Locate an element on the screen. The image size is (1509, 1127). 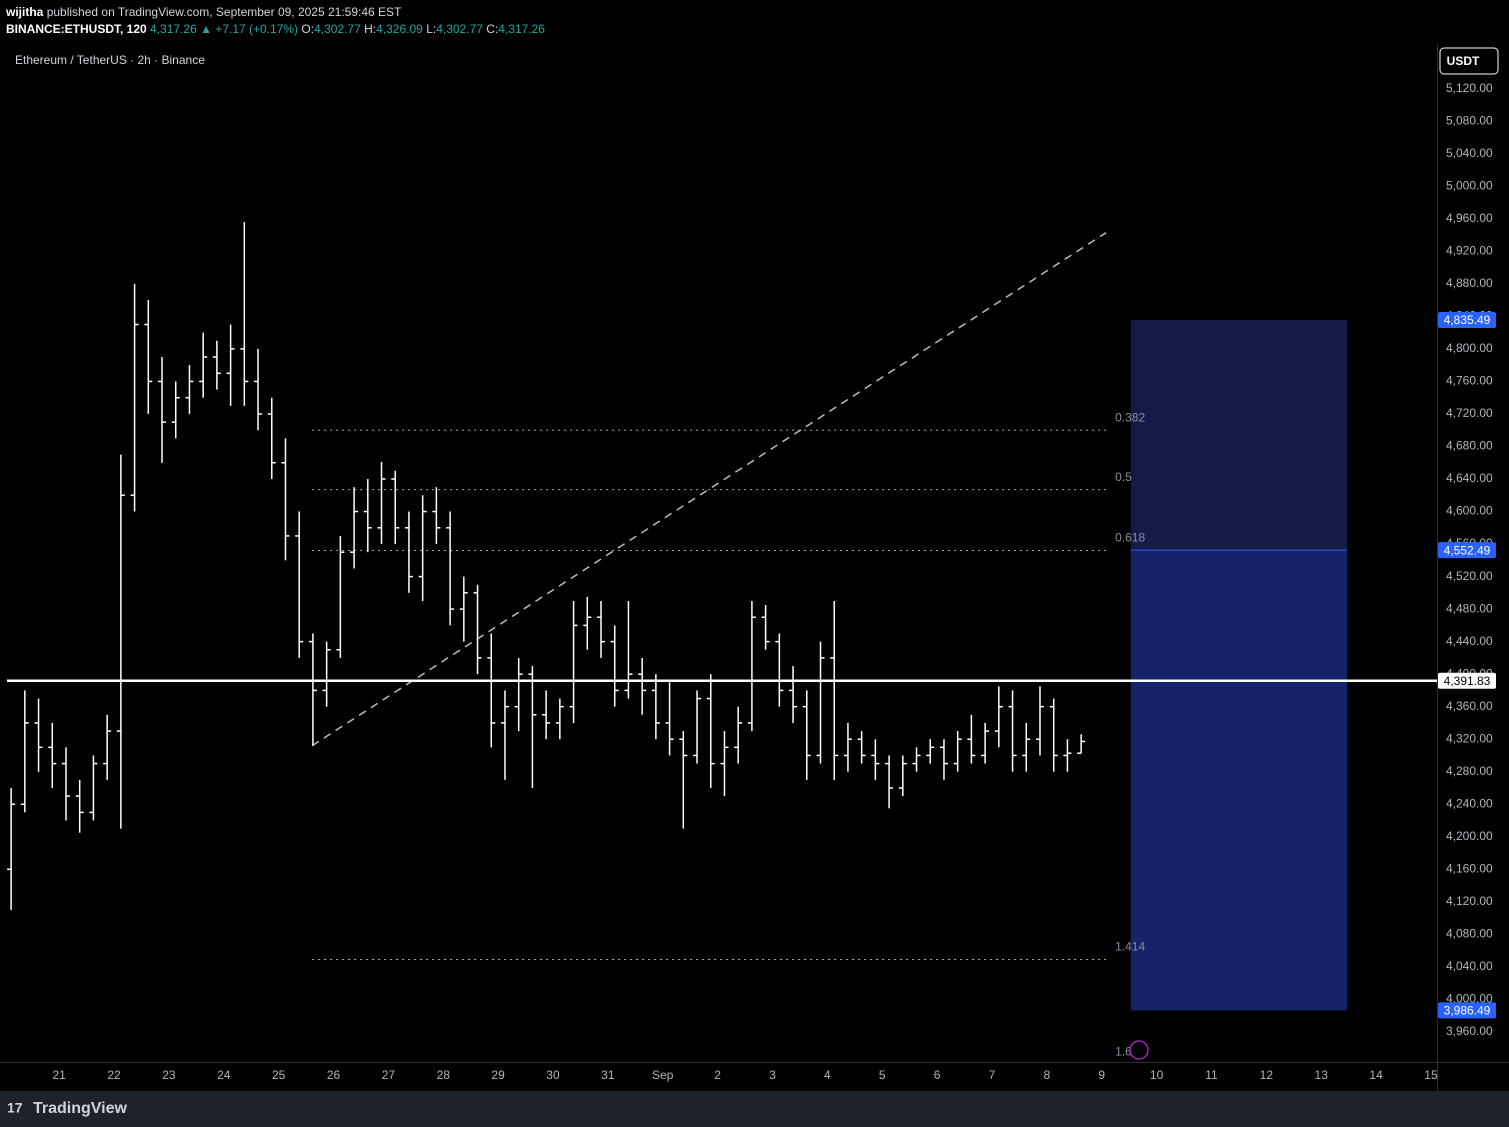
brand: TradingView is located at coordinates (80, 1108).